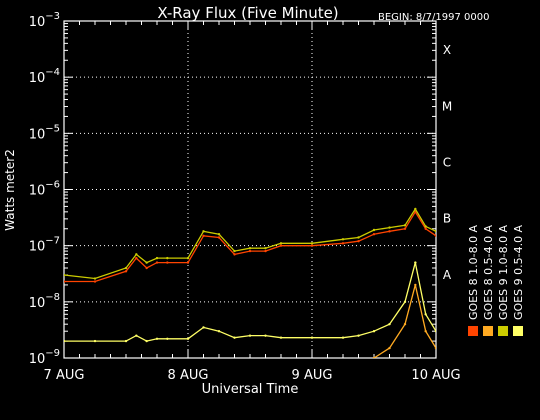 The image size is (540, 420). I want to click on legend-label: GOES 9 0.5-4.0 A, so click(518, 272).